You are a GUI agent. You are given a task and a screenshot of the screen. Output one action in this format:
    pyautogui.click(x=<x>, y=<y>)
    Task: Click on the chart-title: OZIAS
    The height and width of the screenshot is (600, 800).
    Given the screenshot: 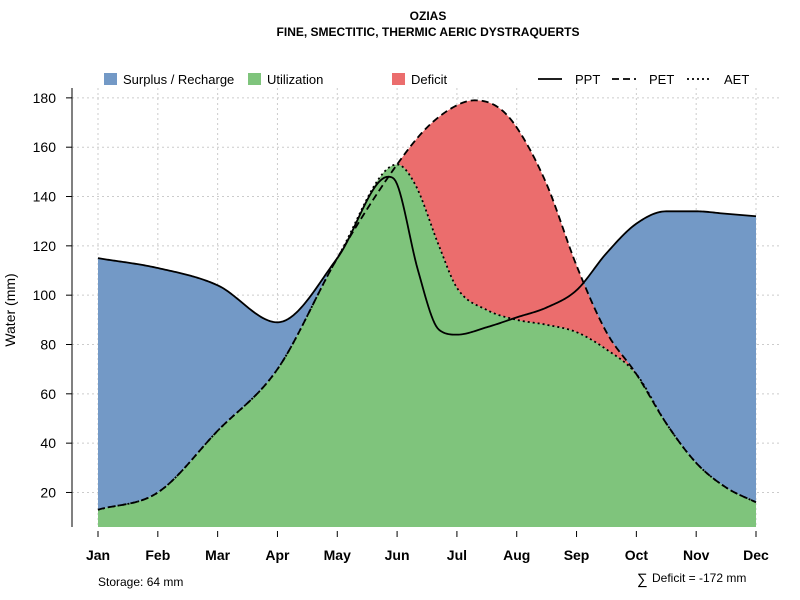 What is the action you would take?
    pyautogui.click(x=428, y=16)
    